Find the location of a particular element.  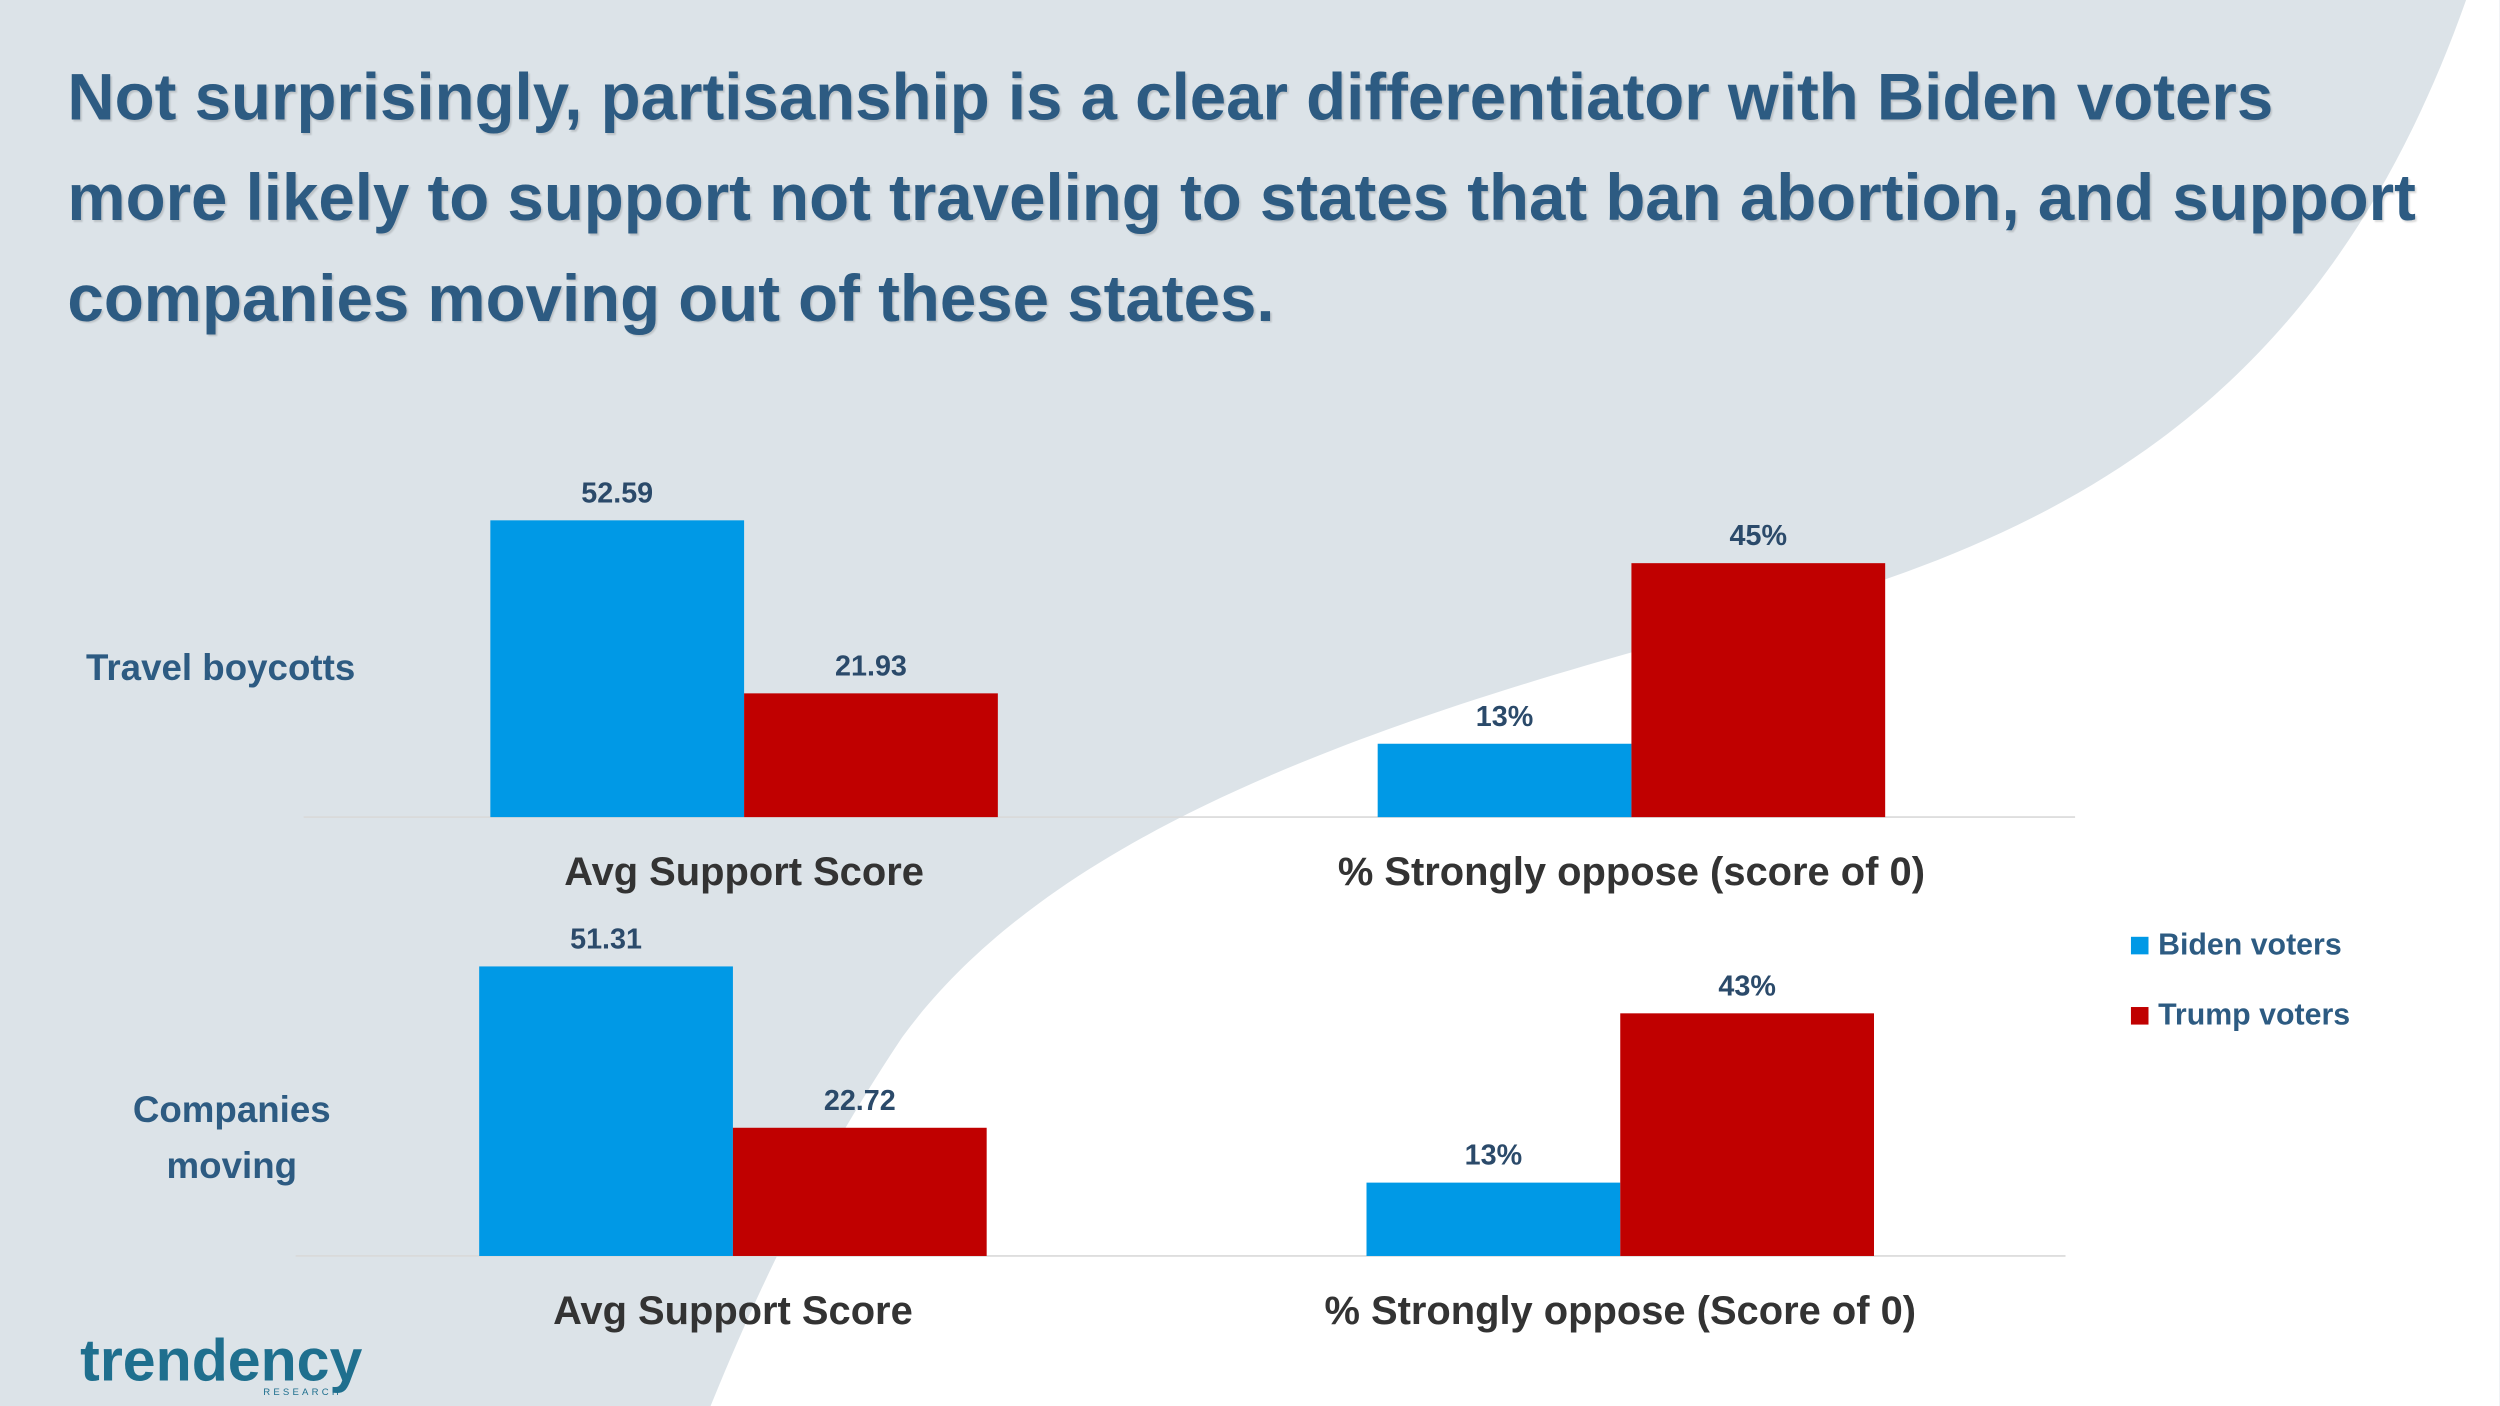

category-label: % Strongly oppose (Score of 0) is located at coordinates (1620, 1311).